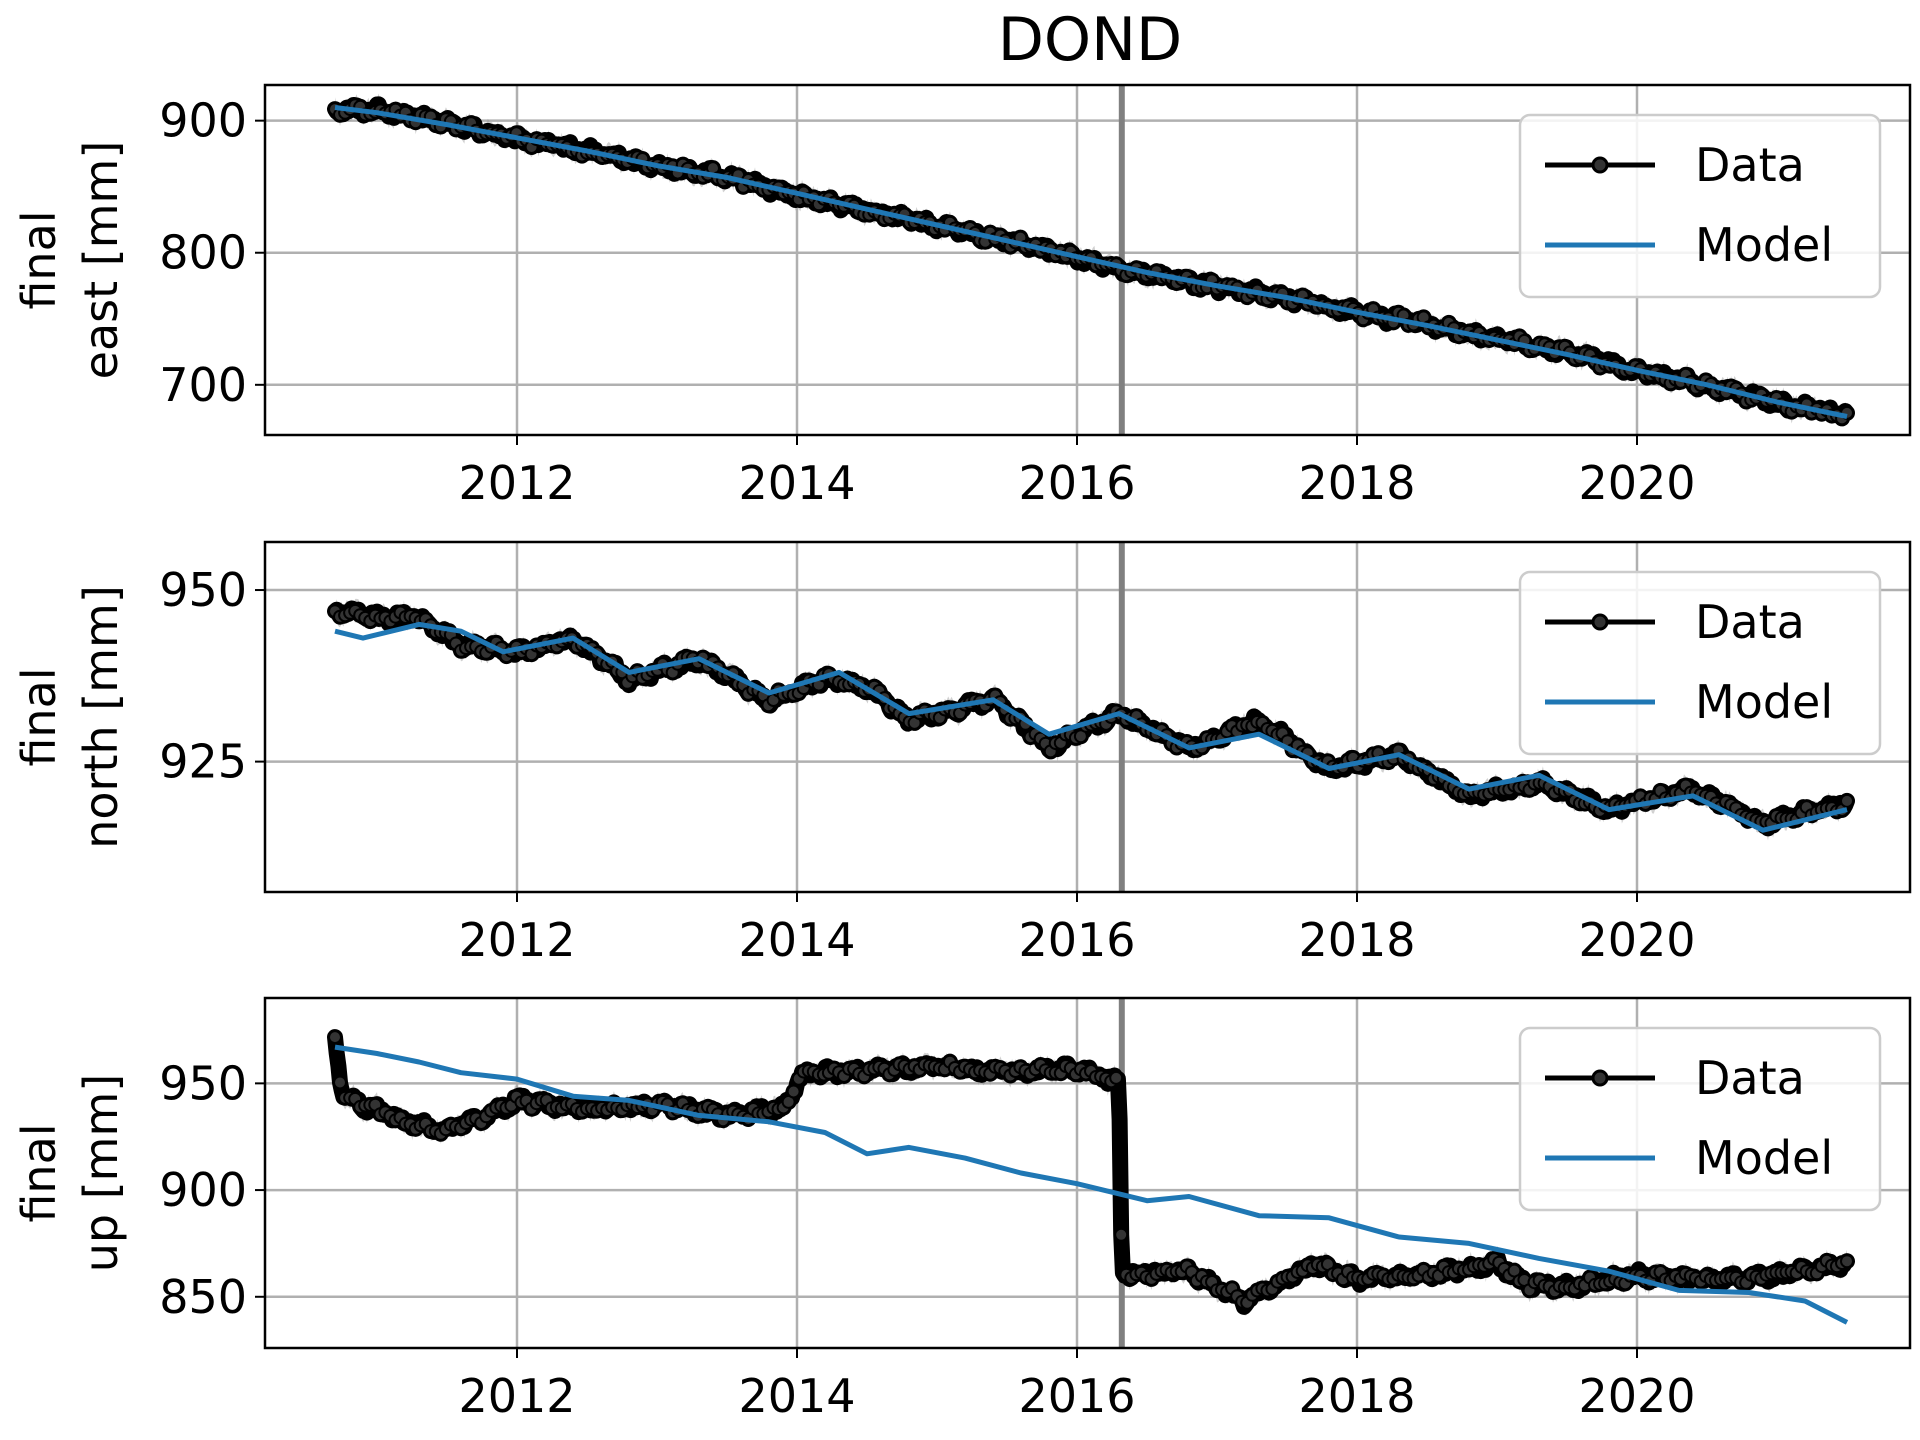 The width and height of the screenshot is (1920, 1440). What do you see at coordinates (101, 717) in the screenshot?
I see `y-axis-label-line: north [mm]` at bounding box center [101, 717].